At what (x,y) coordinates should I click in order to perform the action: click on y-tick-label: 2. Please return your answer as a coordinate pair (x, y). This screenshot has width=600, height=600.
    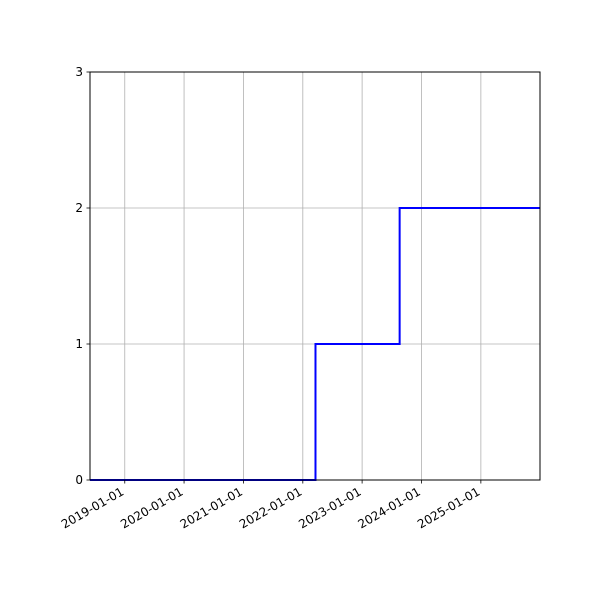
    Looking at the image, I should click on (79, 208).